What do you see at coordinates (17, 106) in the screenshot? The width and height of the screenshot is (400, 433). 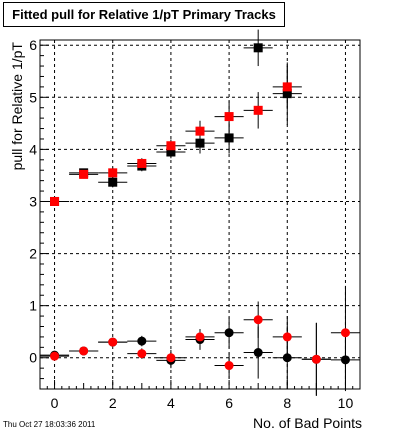 I see `y-axis-label: pull for Relative 1/pT` at bounding box center [17, 106].